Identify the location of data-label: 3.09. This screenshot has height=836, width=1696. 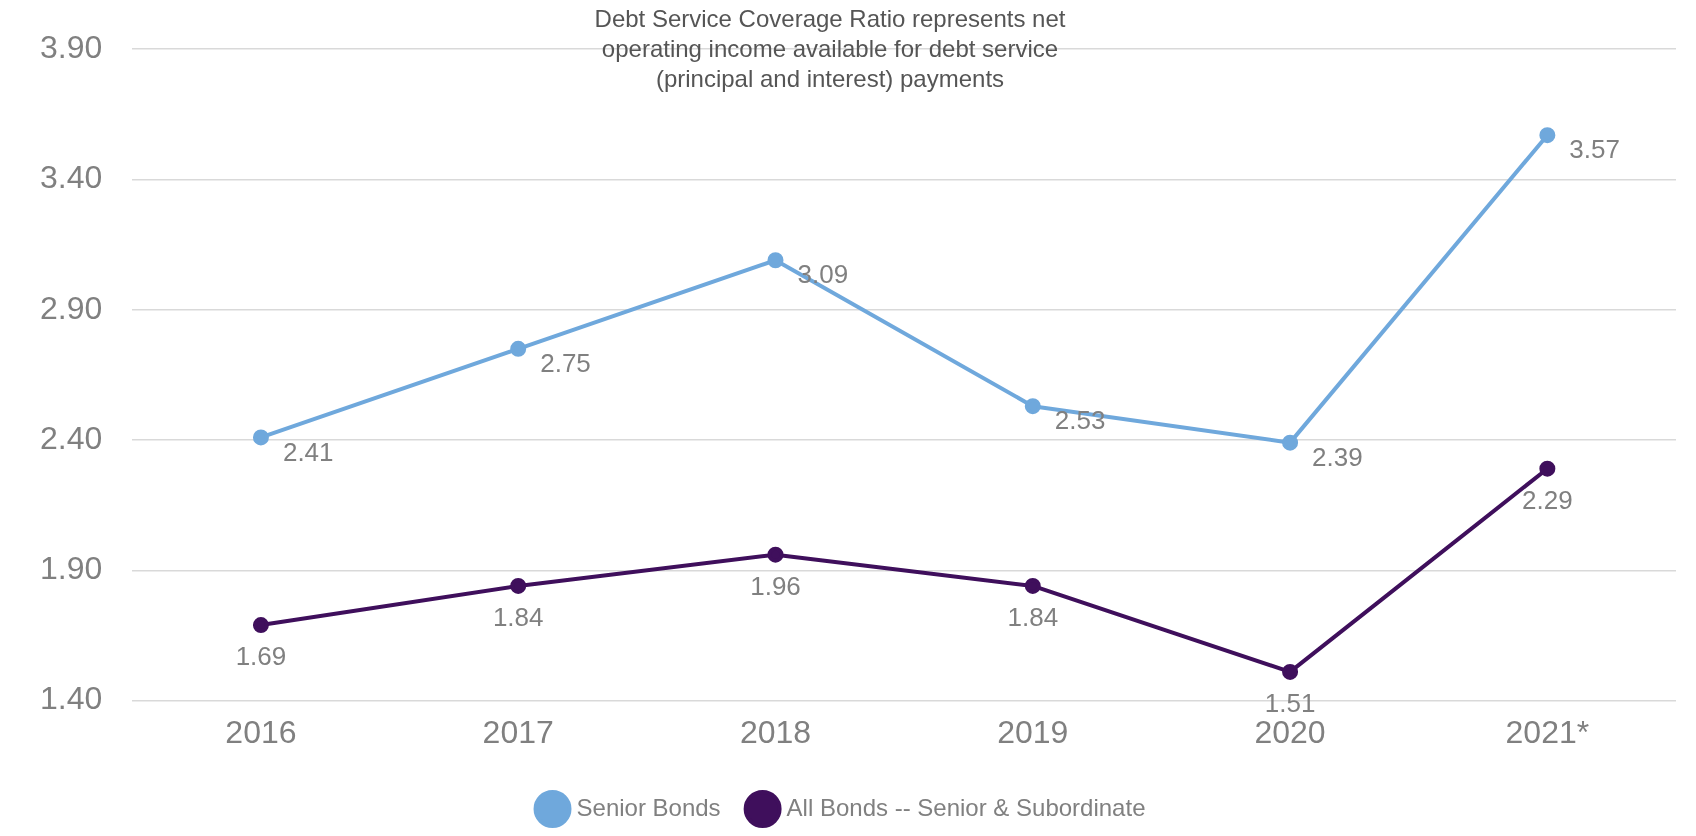
(823, 274).